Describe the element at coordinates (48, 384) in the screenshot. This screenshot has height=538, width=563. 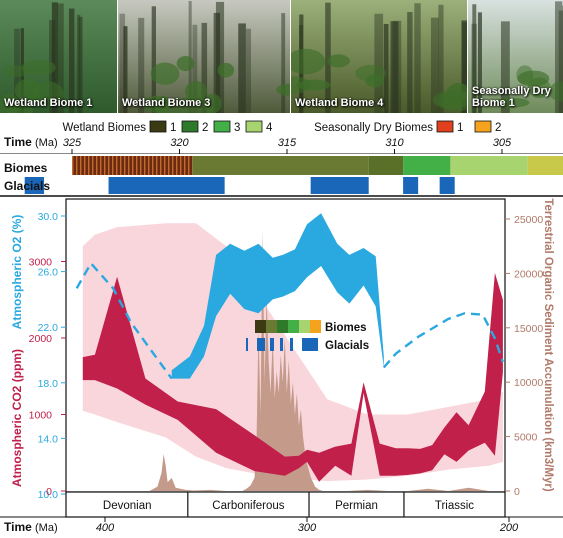
I see `o2-tick-label: 18.0` at that location.